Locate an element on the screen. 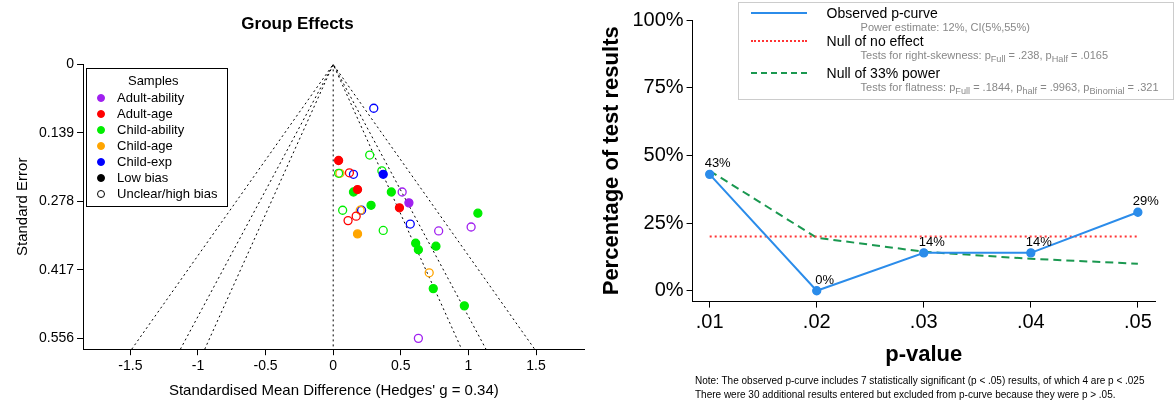  legend-label: Child-age is located at coordinates (145, 146).